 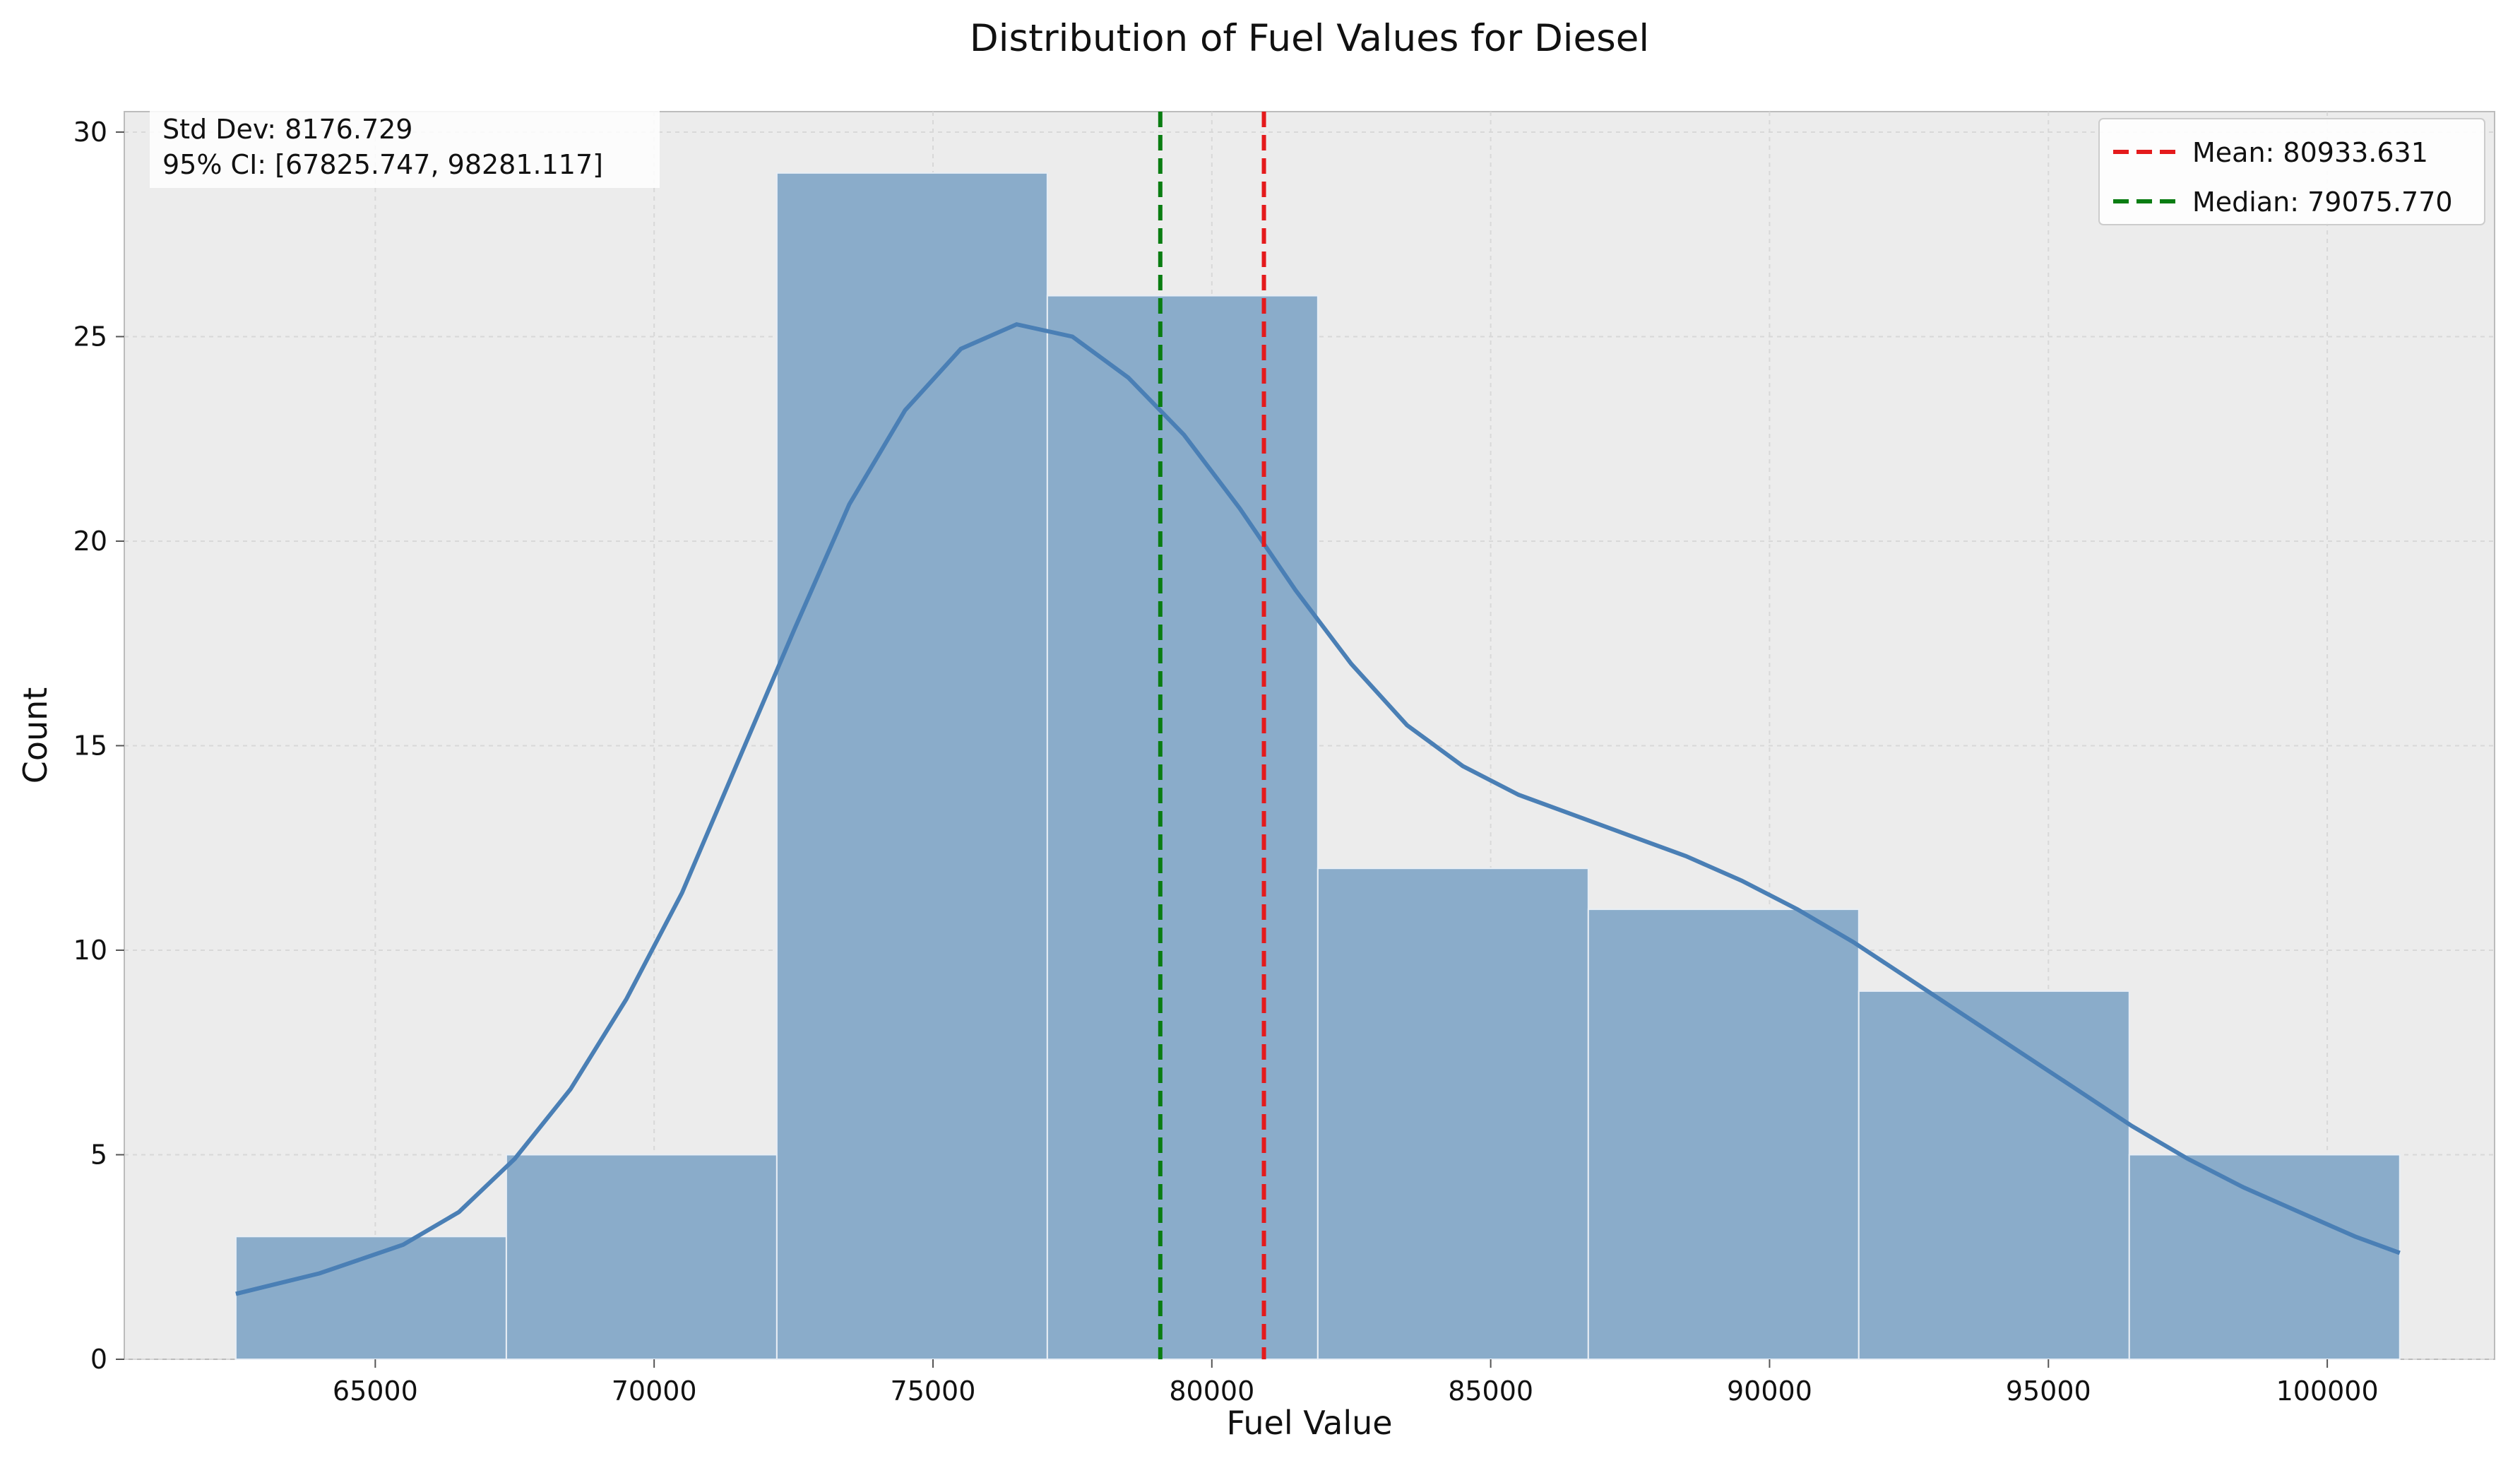 I want to click on x-tick-label-6: 95000, so click(x=2049, y=1391).